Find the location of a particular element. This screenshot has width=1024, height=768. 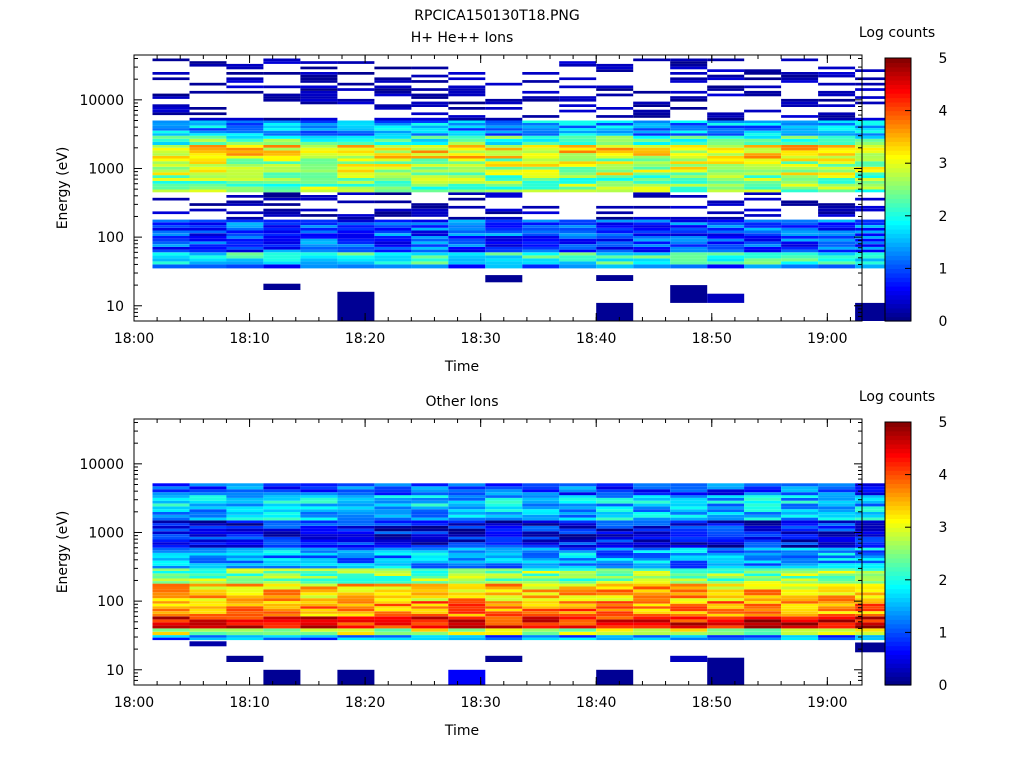

colorbar-label: Log counts is located at coordinates (897, 397).